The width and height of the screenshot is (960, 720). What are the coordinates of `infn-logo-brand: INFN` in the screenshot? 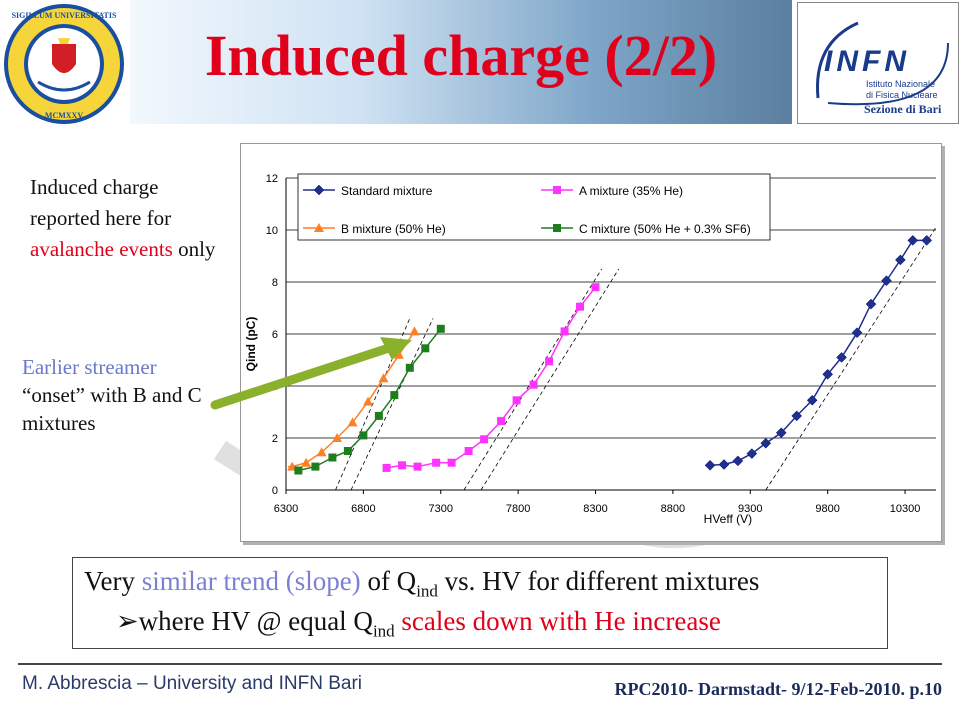 It's located at (867, 61).